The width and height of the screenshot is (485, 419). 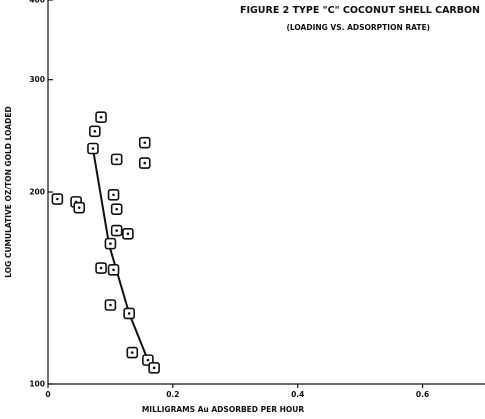 I want to click on x-tick-label: 0.2, so click(x=172, y=394).